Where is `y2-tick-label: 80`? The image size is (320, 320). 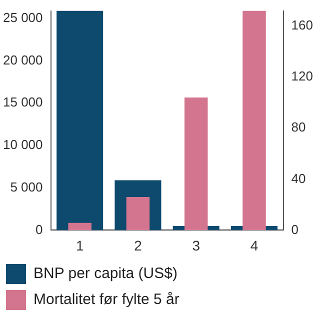
y2-tick-label: 80 is located at coordinates (298, 127).